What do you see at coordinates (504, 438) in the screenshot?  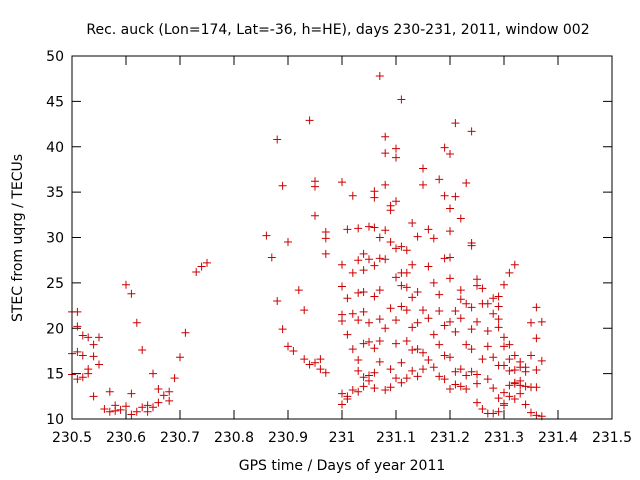 I see `x-tick-label: 231.3` at bounding box center [504, 438].